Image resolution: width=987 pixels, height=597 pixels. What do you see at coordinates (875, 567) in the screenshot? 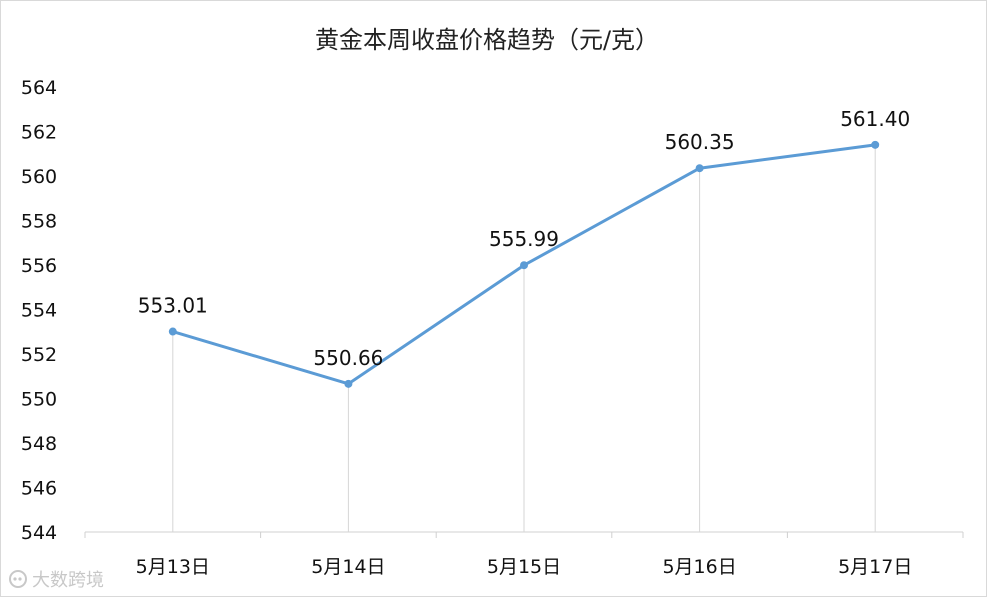
I see `x-tick-label: 5月17日` at bounding box center [875, 567].